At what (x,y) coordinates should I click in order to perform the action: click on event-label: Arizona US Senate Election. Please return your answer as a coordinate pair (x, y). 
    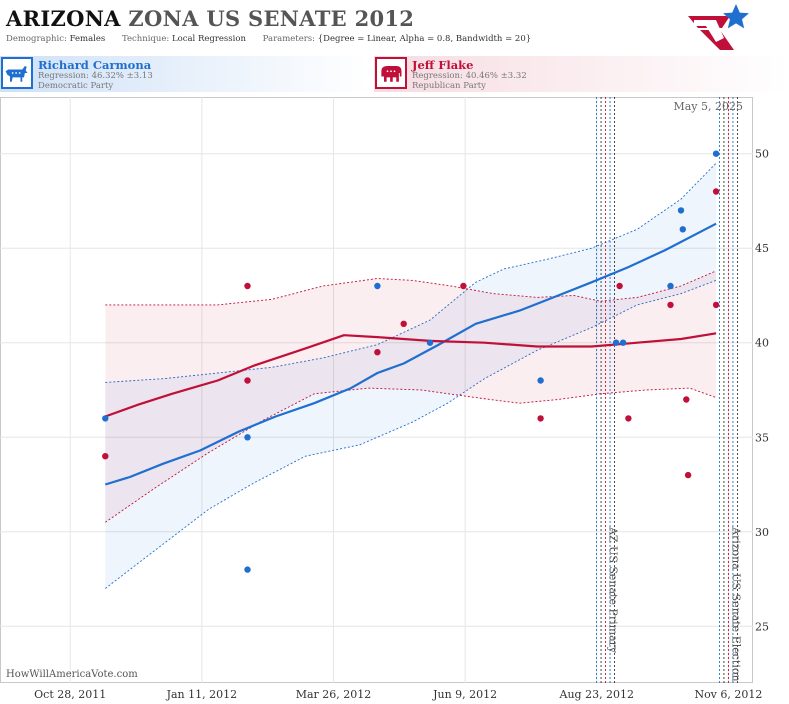
    Looking at the image, I should click on (735, 604).